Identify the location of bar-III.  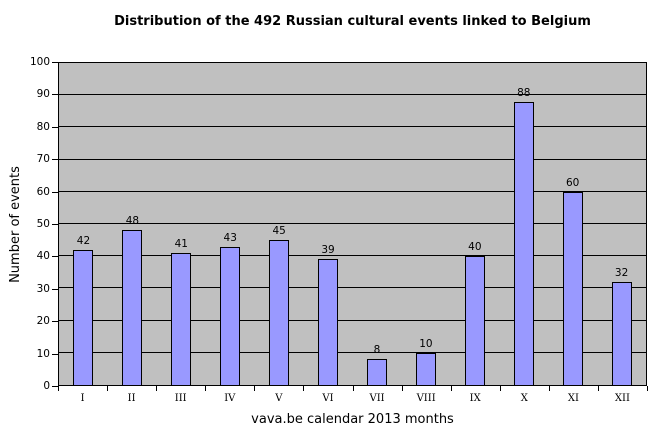
(181, 318).